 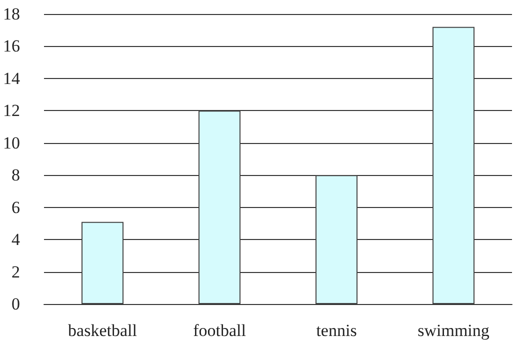 I want to click on y-tick-label: 2, so click(x=16, y=272).